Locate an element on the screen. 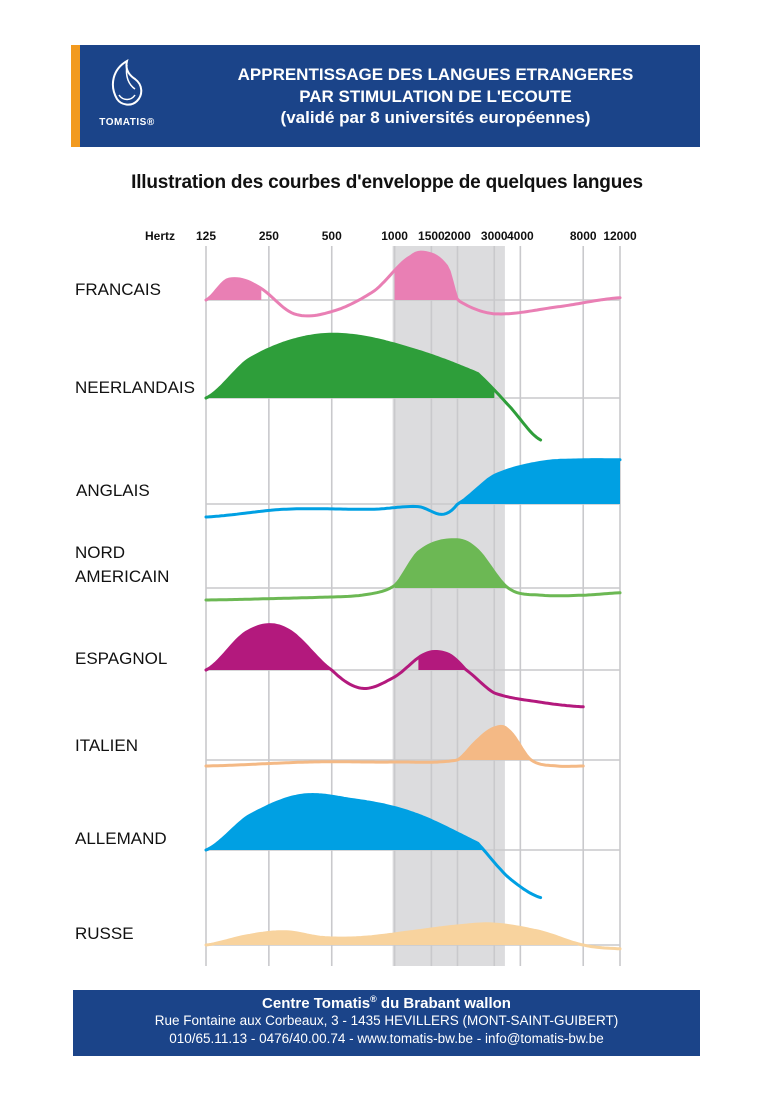 The height and width of the screenshot is (1093, 774). title-line-2: PAR STIMULATION DE L'ECOUTE is located at coordinates (435, 96).